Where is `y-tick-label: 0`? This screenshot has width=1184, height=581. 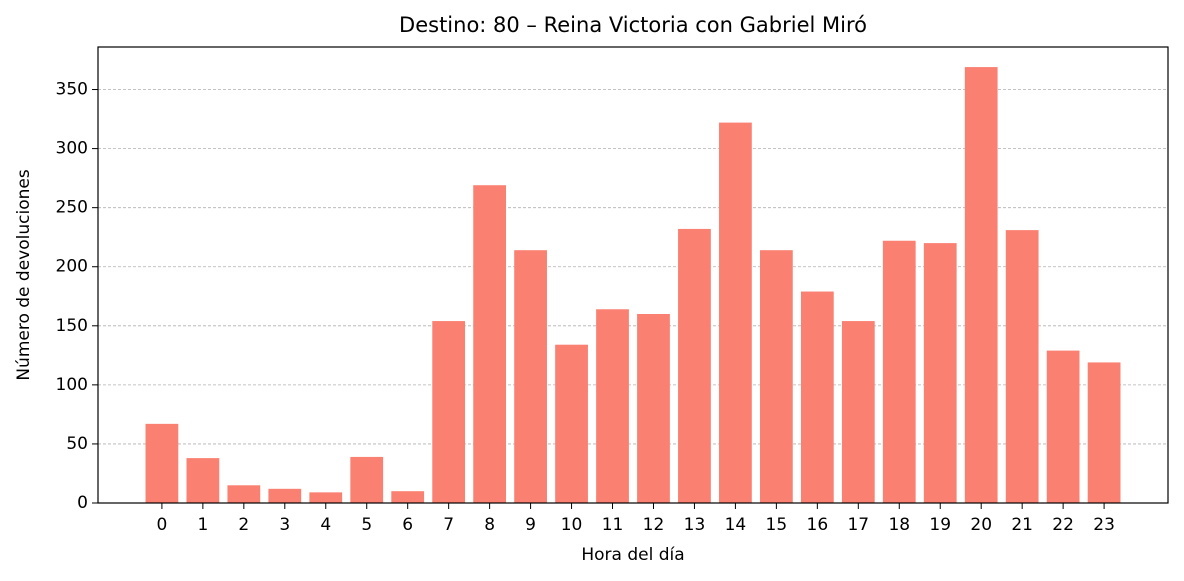
y-tick-label: 0 is located at coordinates (82, 503).